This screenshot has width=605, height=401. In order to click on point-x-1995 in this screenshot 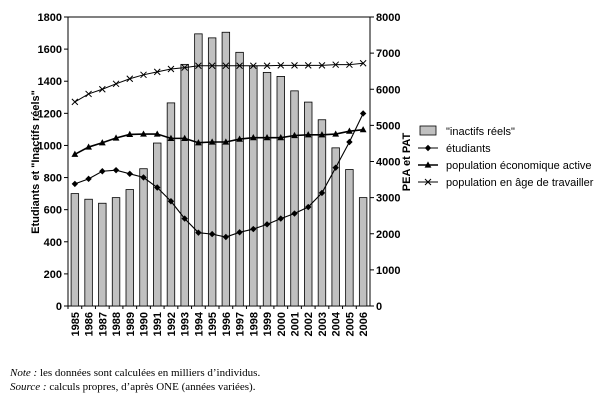, I will do `click(212, 66)`.